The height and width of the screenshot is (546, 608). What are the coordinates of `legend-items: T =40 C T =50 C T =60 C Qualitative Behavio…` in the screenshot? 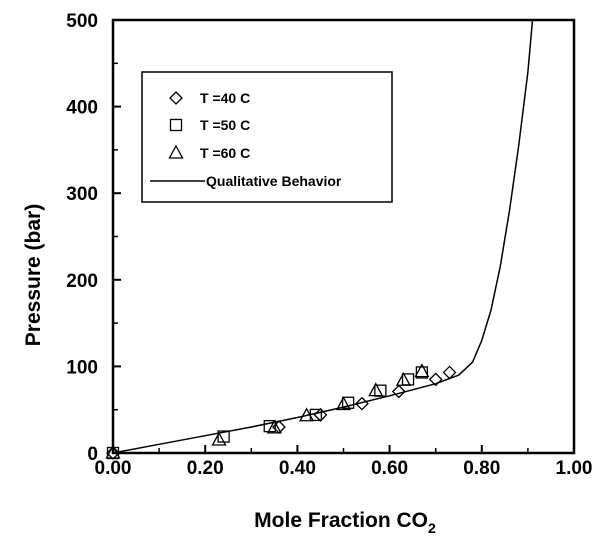 It's located at (246, 139).